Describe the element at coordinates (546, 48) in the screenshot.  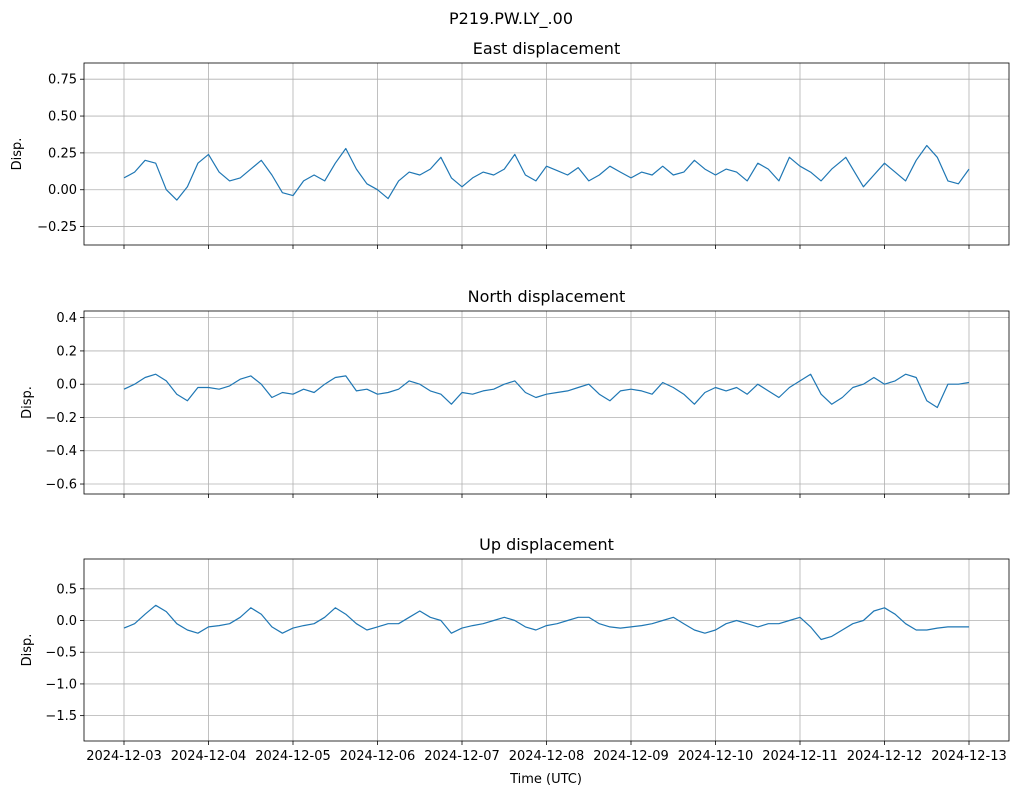
I see `panel-title: East displacement` at that location.